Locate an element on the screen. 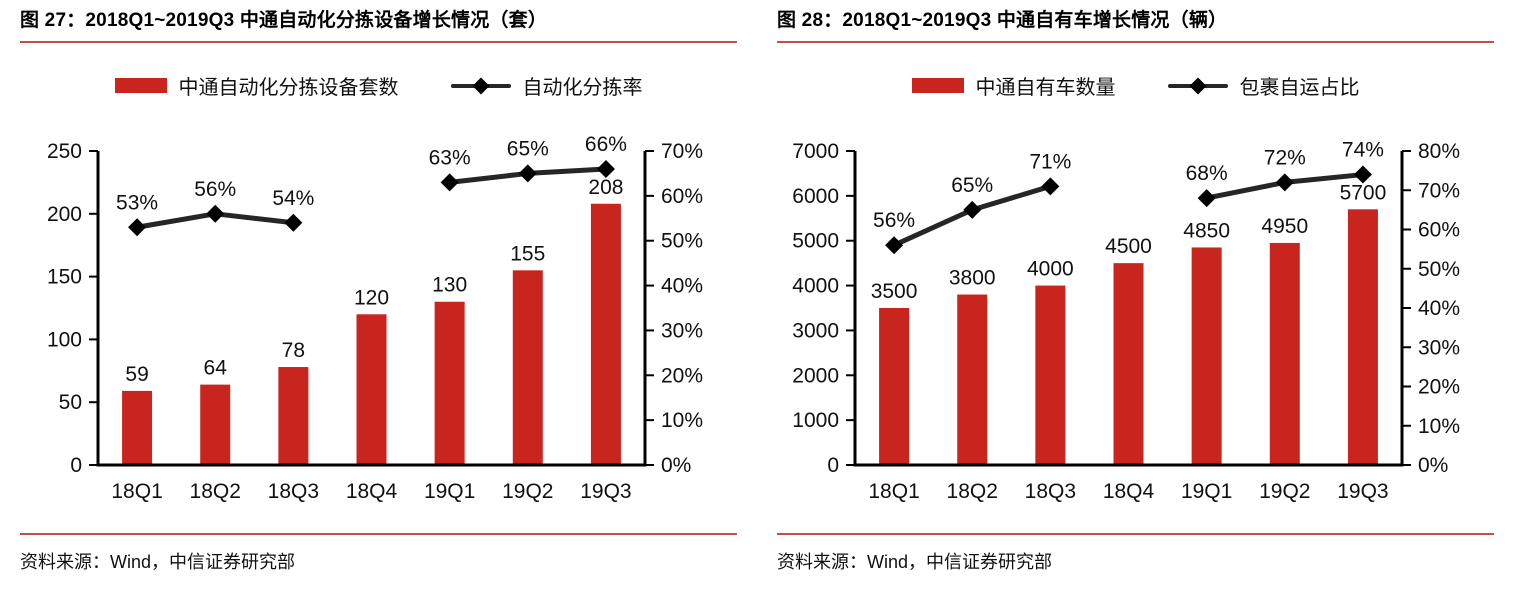 This screenshot has height=600, width=1514. left-axis-tick-label: 150 is located at coordinates (64, 276).